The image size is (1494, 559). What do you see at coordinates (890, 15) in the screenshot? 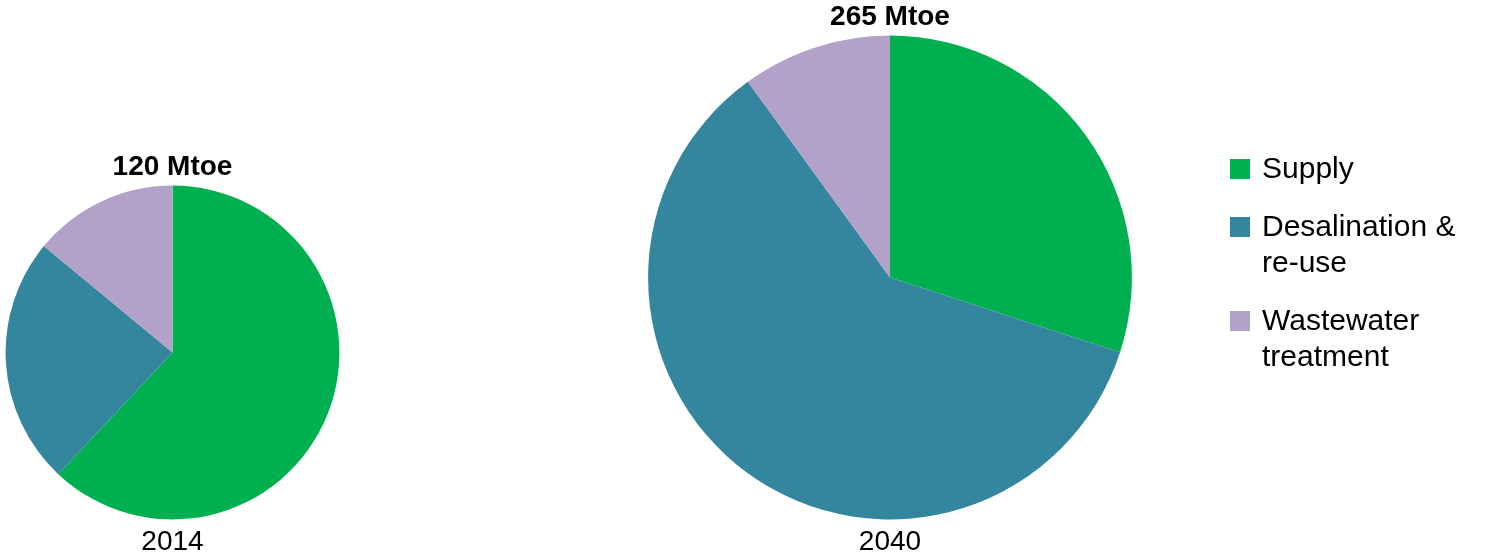
I see `chart-title: 265 Mtoe` at bounding box center [890, 15].